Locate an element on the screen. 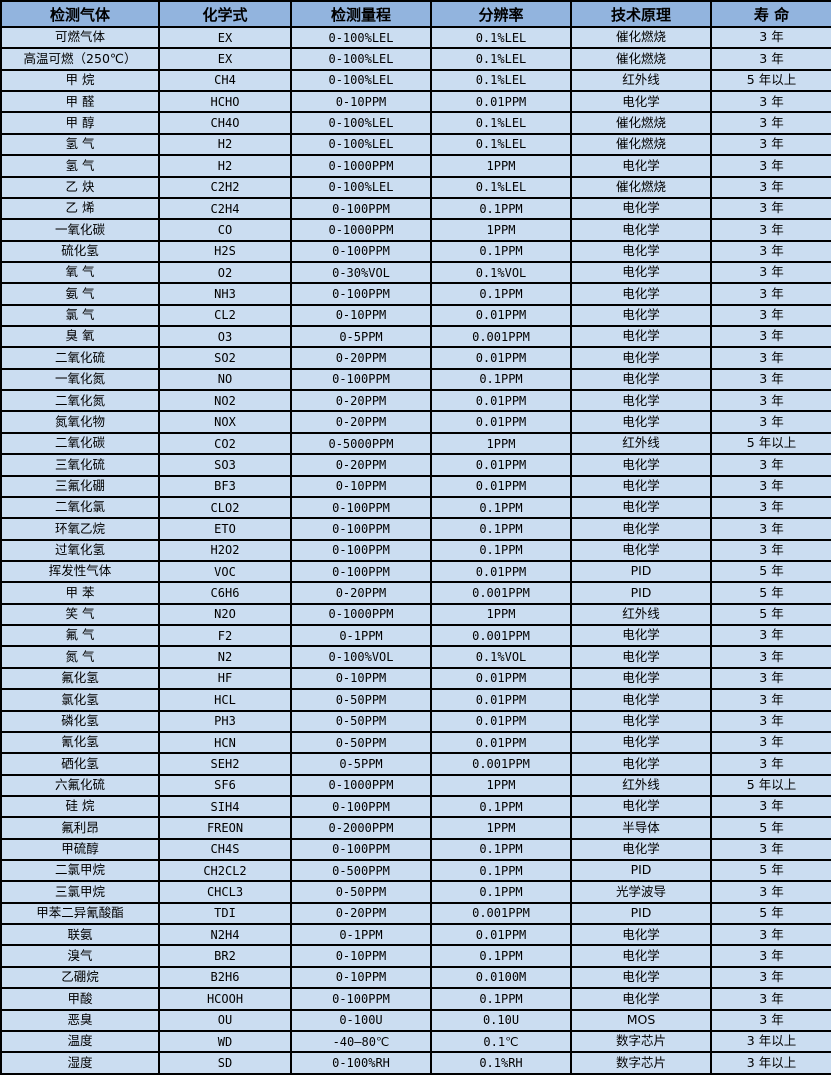 This screenshot has height=1075, width=831. table-row: 笑 气 N2O 0-1000PPM 1PPM 红外线 5 年 is located at coordinates (415, 614).